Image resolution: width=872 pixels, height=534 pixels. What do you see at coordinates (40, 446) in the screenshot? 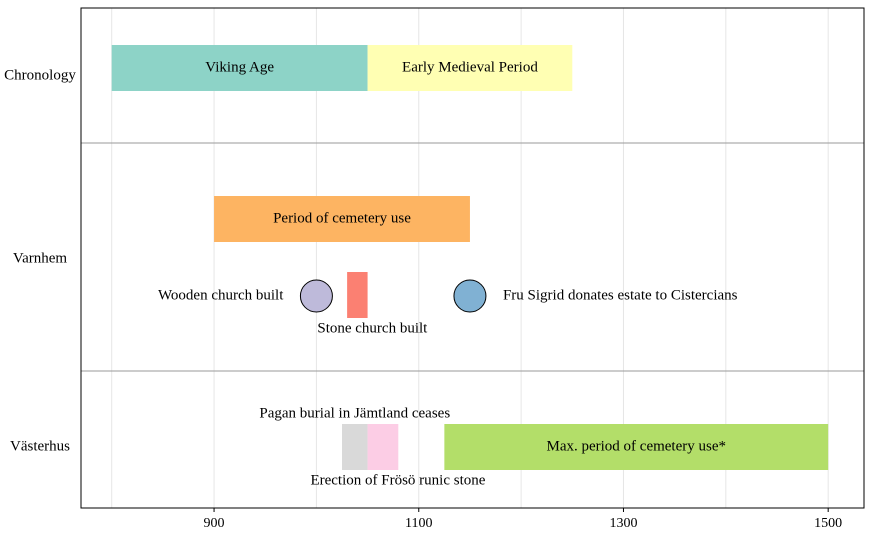
I see `row-label: Västerhus` at bounding box center [40, 446].